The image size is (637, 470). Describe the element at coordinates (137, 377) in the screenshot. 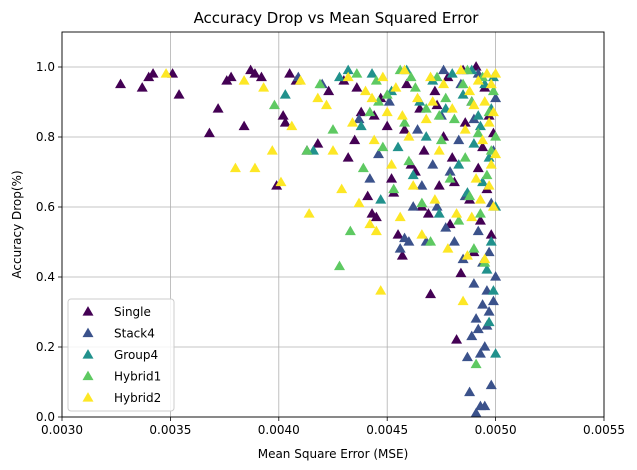

I see `legend-label: Hybrid1` at that location.